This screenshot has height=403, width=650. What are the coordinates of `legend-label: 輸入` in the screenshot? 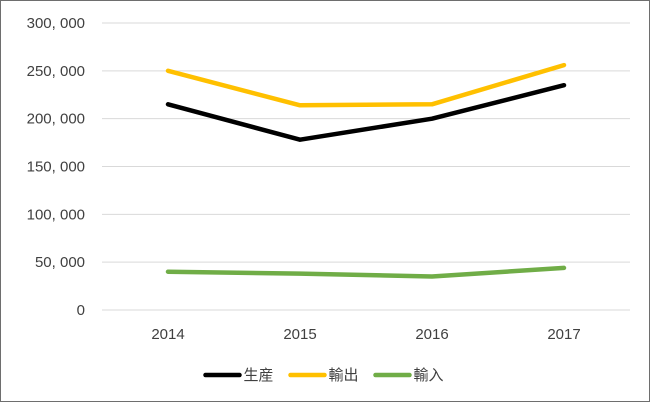 It's located at (429, 375).